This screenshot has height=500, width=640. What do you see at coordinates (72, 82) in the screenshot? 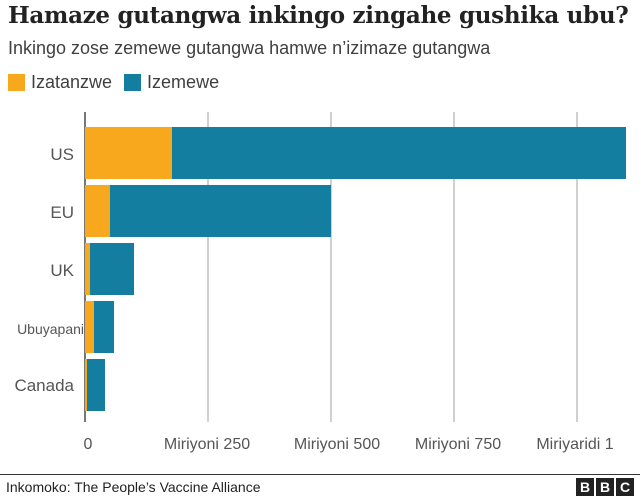
I see `legend-label-delivered: Izatanzwe` at bounding box center [72, 82].